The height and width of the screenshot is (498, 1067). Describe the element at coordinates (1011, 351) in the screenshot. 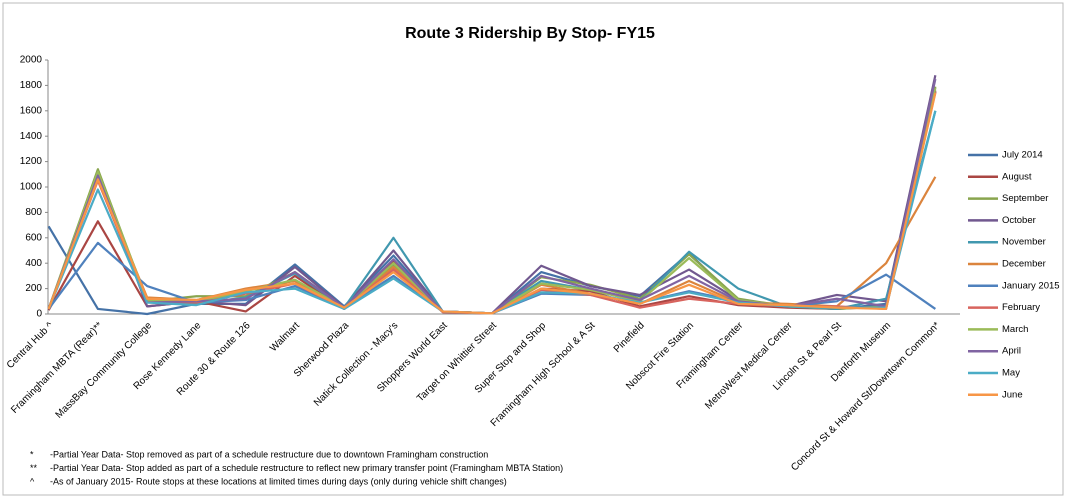

I see `legend-label: April` at that location.